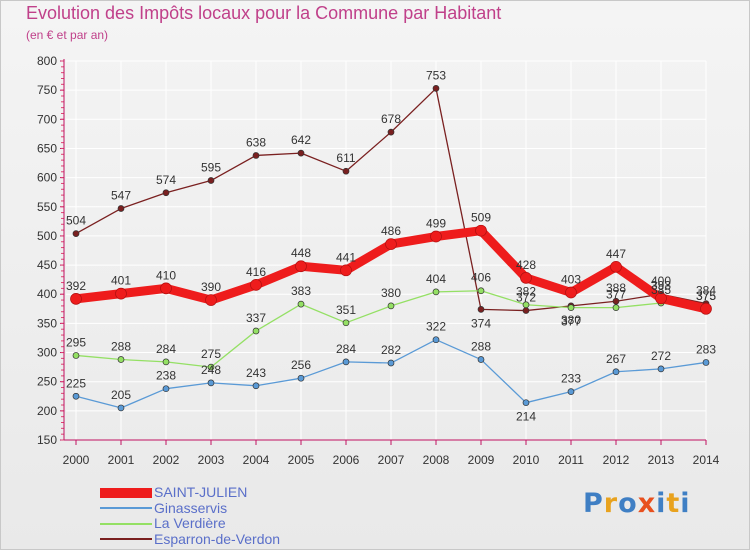 This screenshot has width=750, height=550. I want to click on data-label-esparron-de-verdon: 400, so click(661, 281).